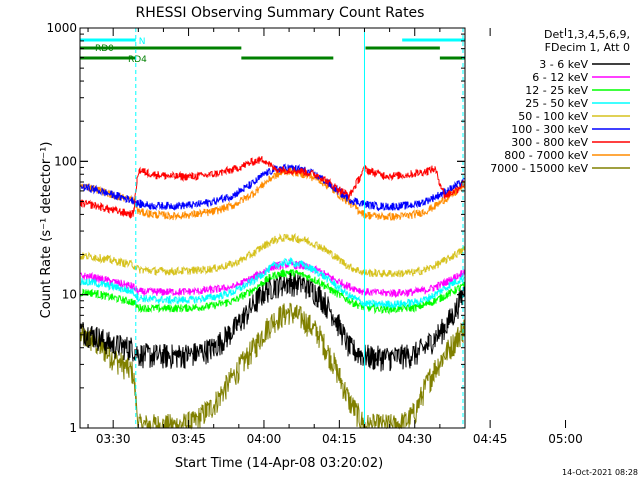 Image resolution: width=640 pixels, height=480 pixels. What do you see at coordinates (73, 428) in the screenshot?
I see `y-tick-label: 1` at bounding box center [73, 428].